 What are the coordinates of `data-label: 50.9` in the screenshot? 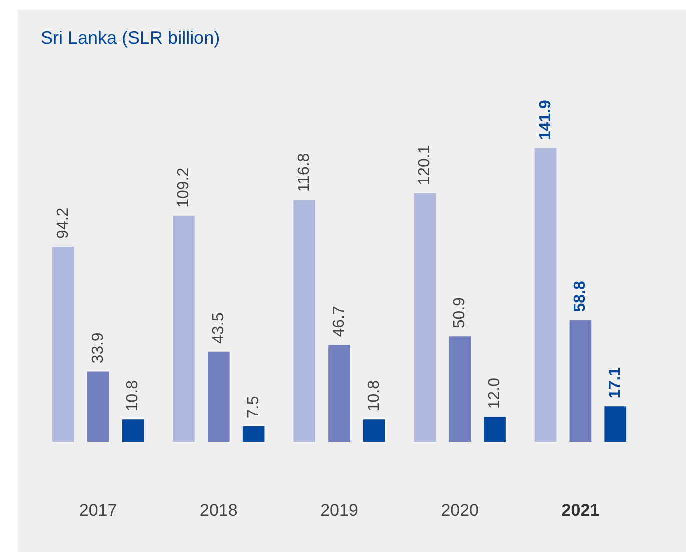 It's located at (460, 313).